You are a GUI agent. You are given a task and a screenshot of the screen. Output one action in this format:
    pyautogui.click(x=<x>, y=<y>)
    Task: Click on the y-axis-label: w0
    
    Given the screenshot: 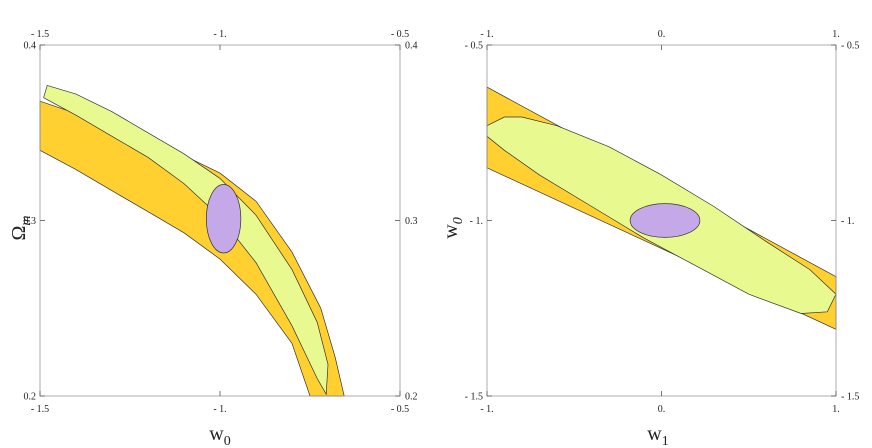 What is the action you would take?
    pyautogui.click(x=453, y=227)
    